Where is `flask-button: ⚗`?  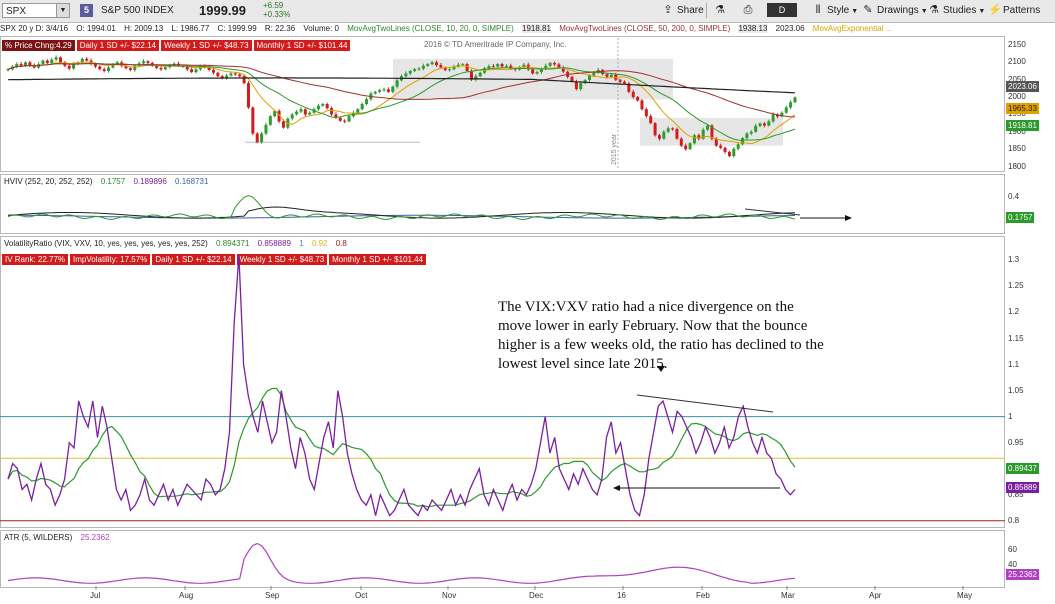
flask-button: ⚗ is located at coordinates (721, 10).